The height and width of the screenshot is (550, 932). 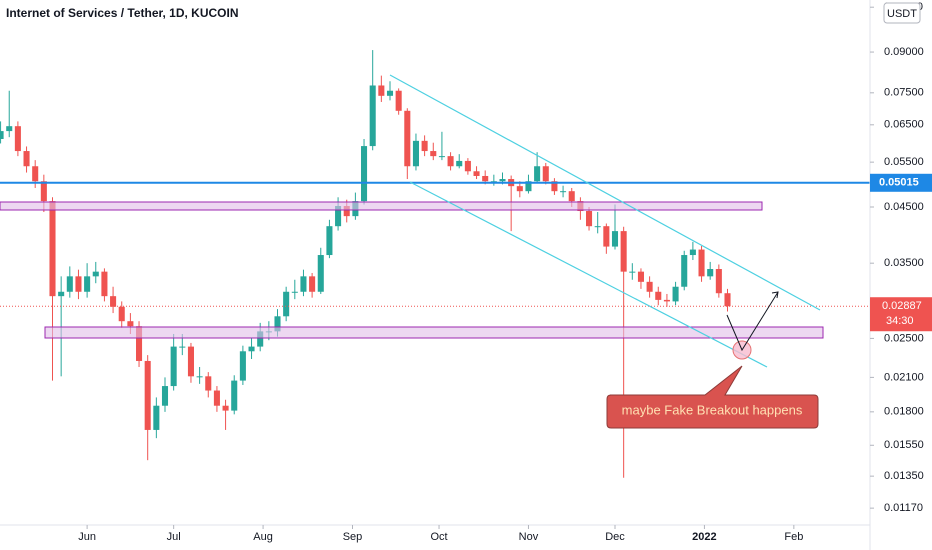 What do you see at coordinates (529, 537) in the screenshot?
I see `x-tick-label: Nov` at bounding box center [529, 537].